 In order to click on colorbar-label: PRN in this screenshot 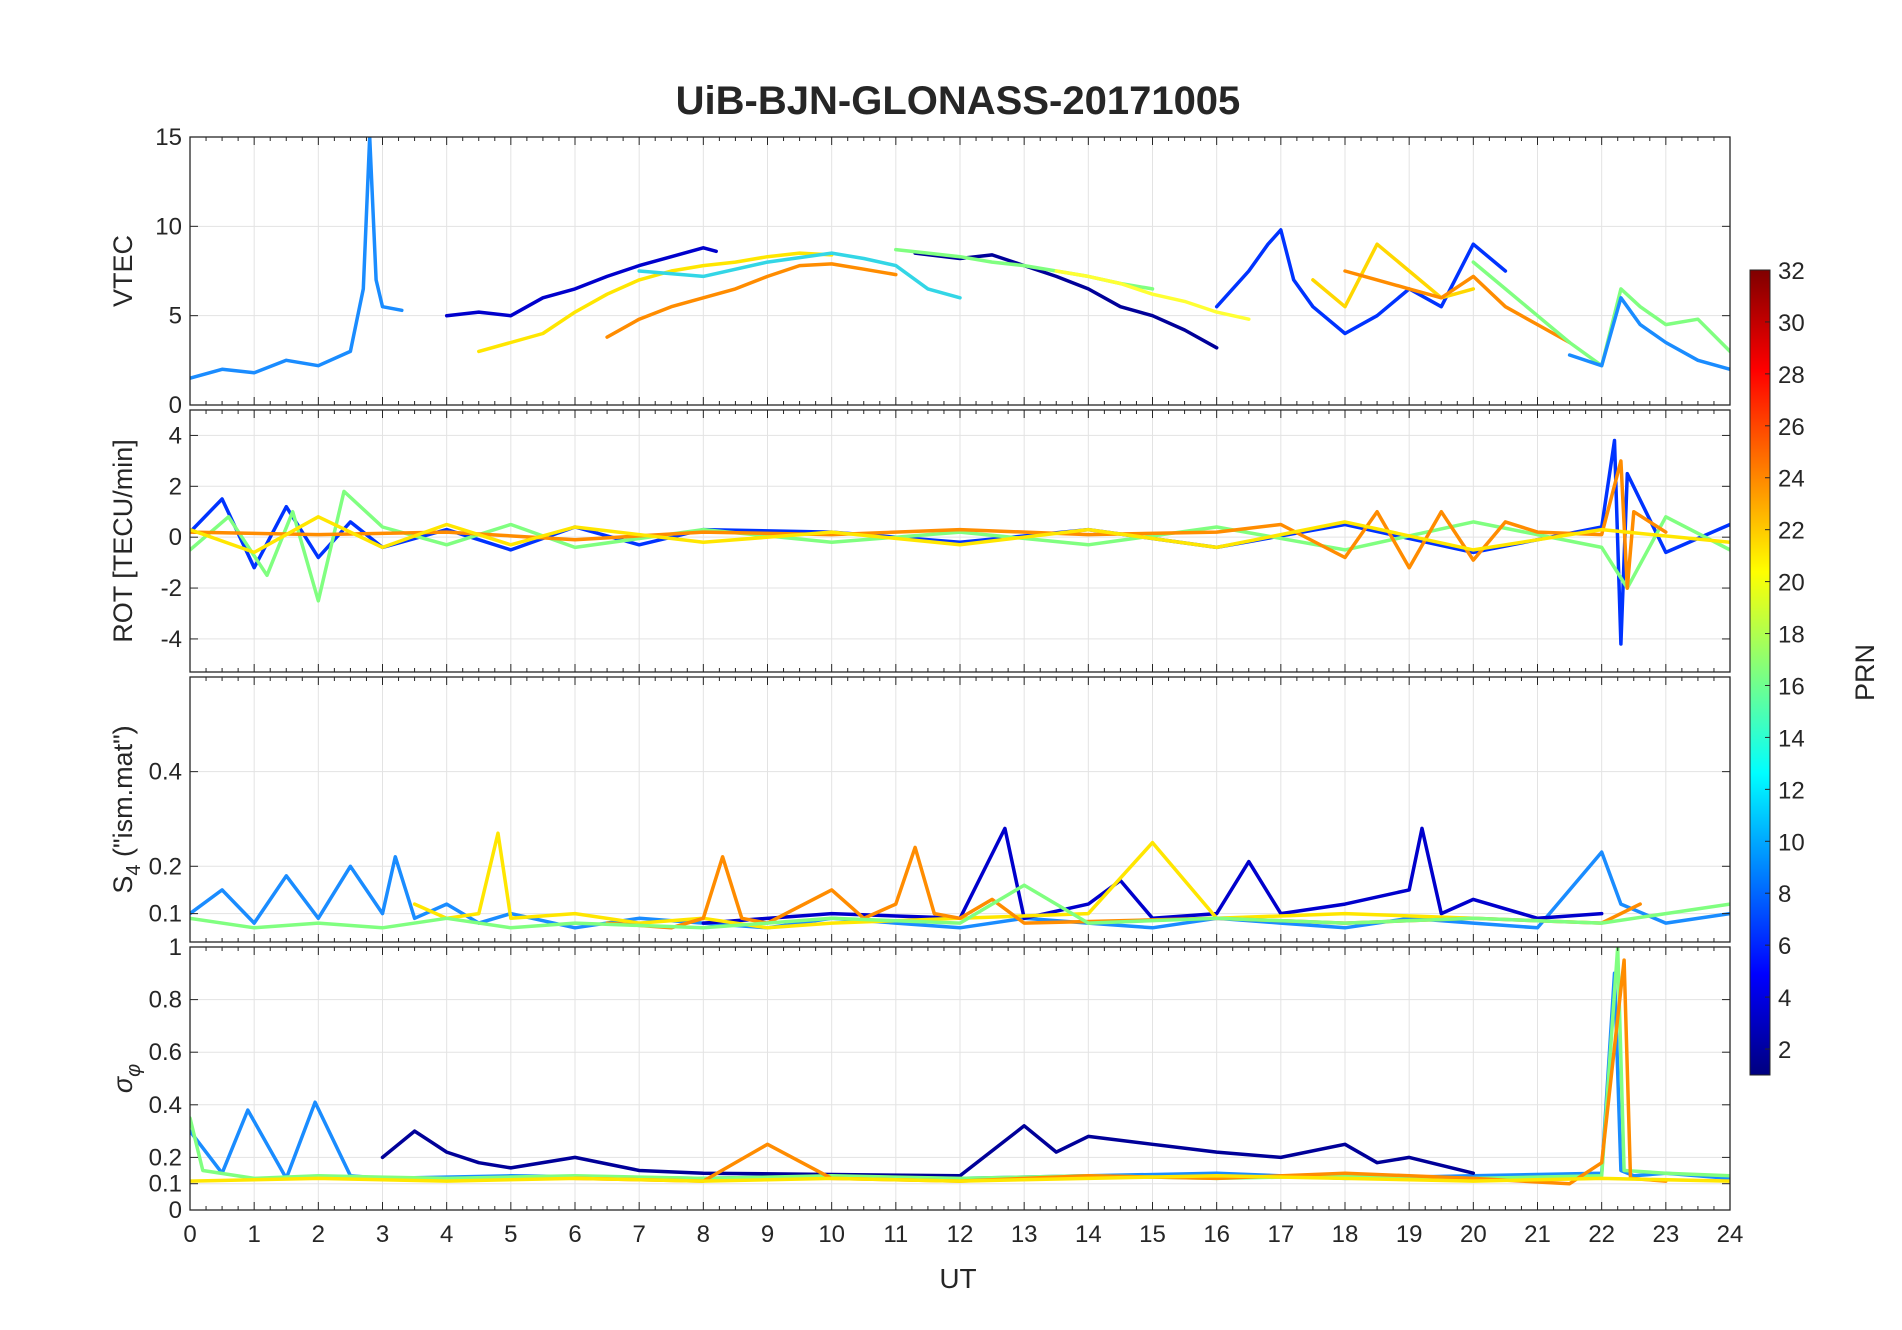, I will do `click(1865, 672)`.